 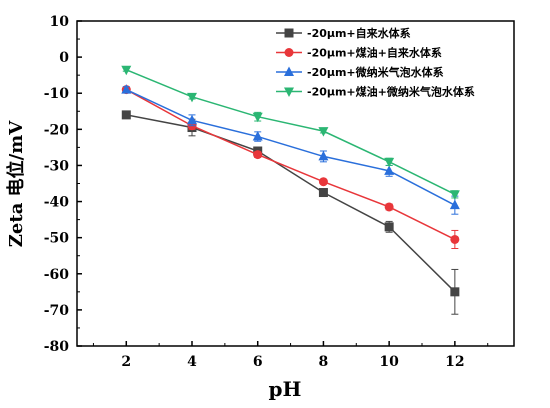 I want to click on x-tick-label: 8, so click(x=324, y=362).